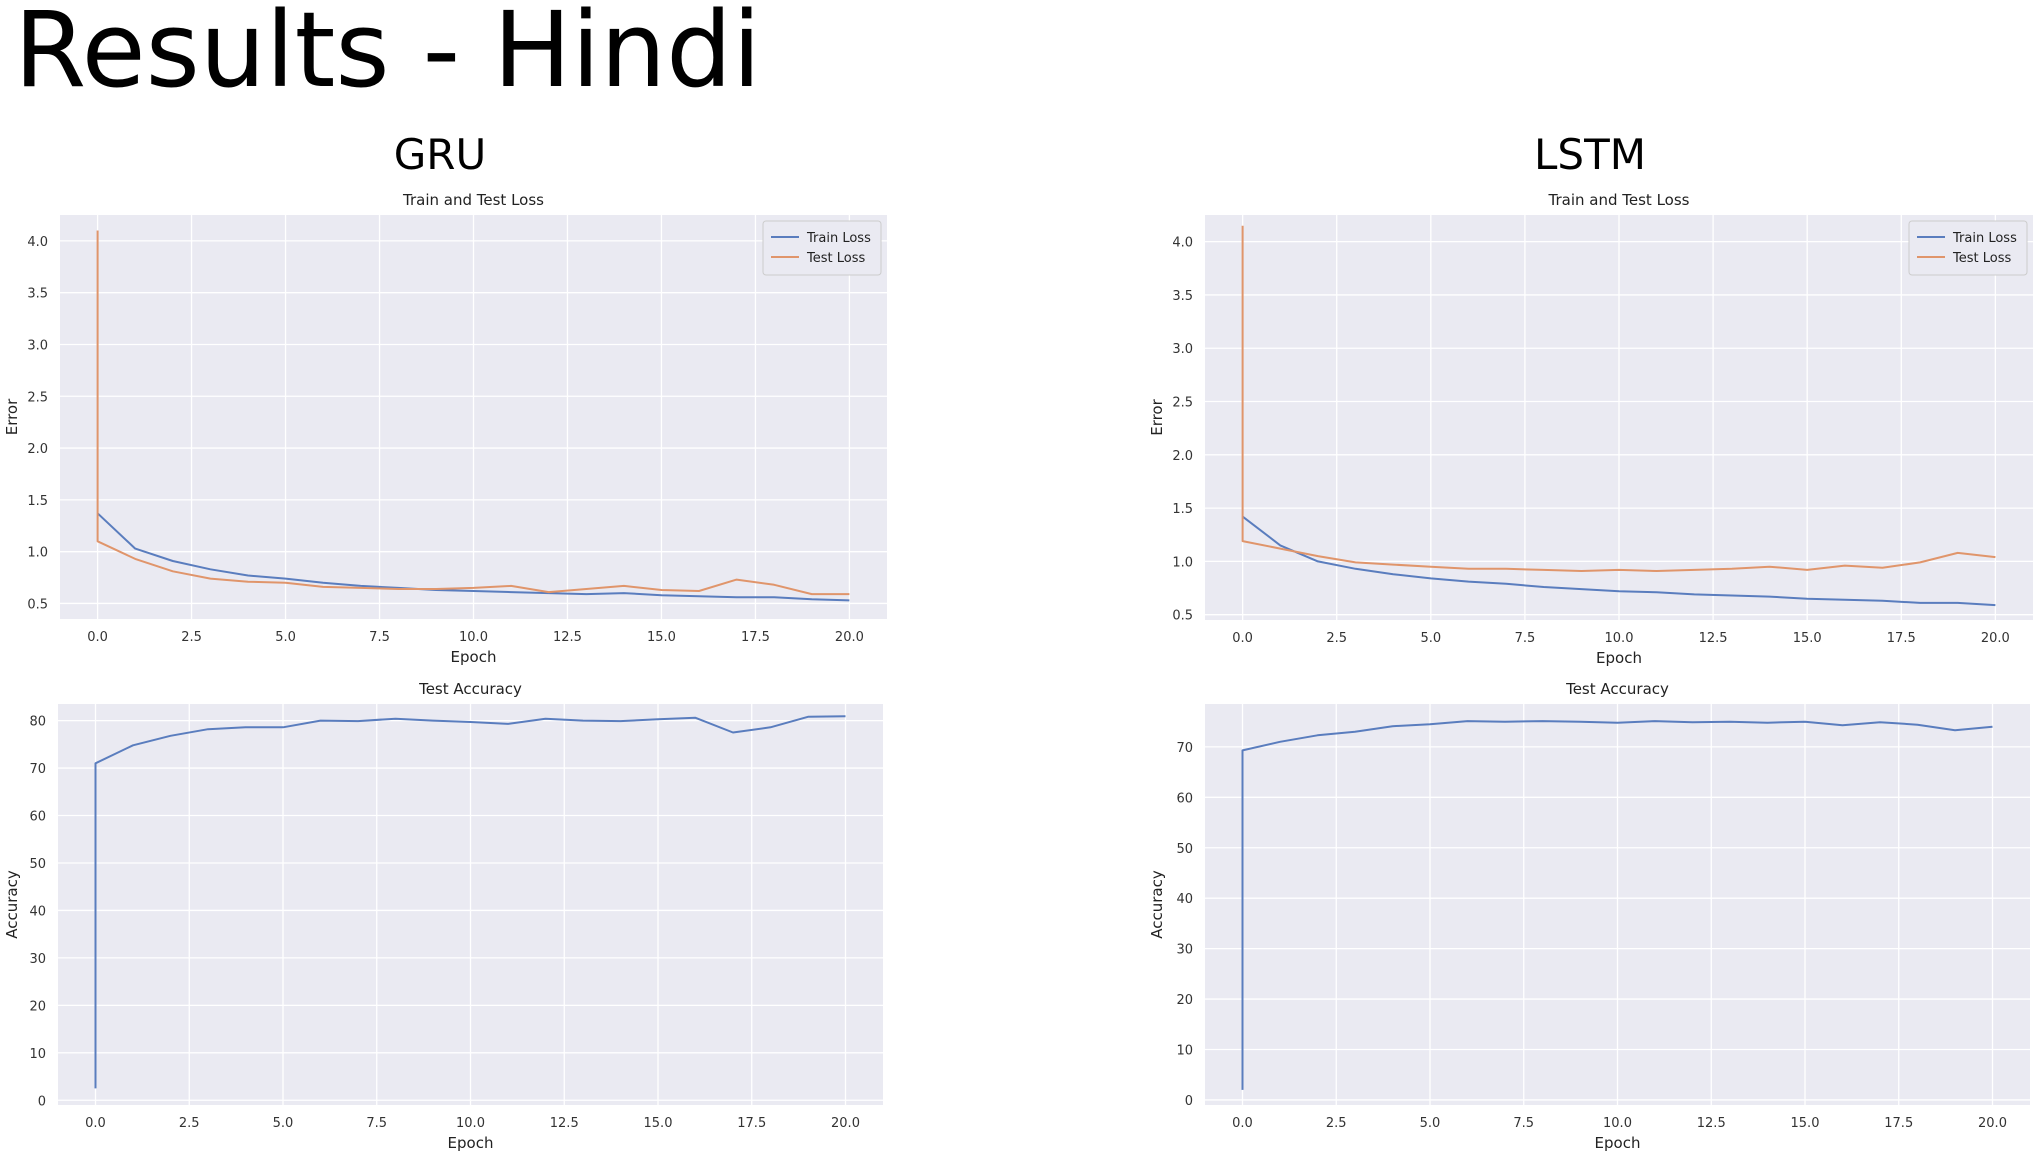 The image size is (2038, 1152). What do you see at coordinates (388, 55) in the screenshot?
I see `page-title: Results - Hindi` at bounding box center [388, 55].